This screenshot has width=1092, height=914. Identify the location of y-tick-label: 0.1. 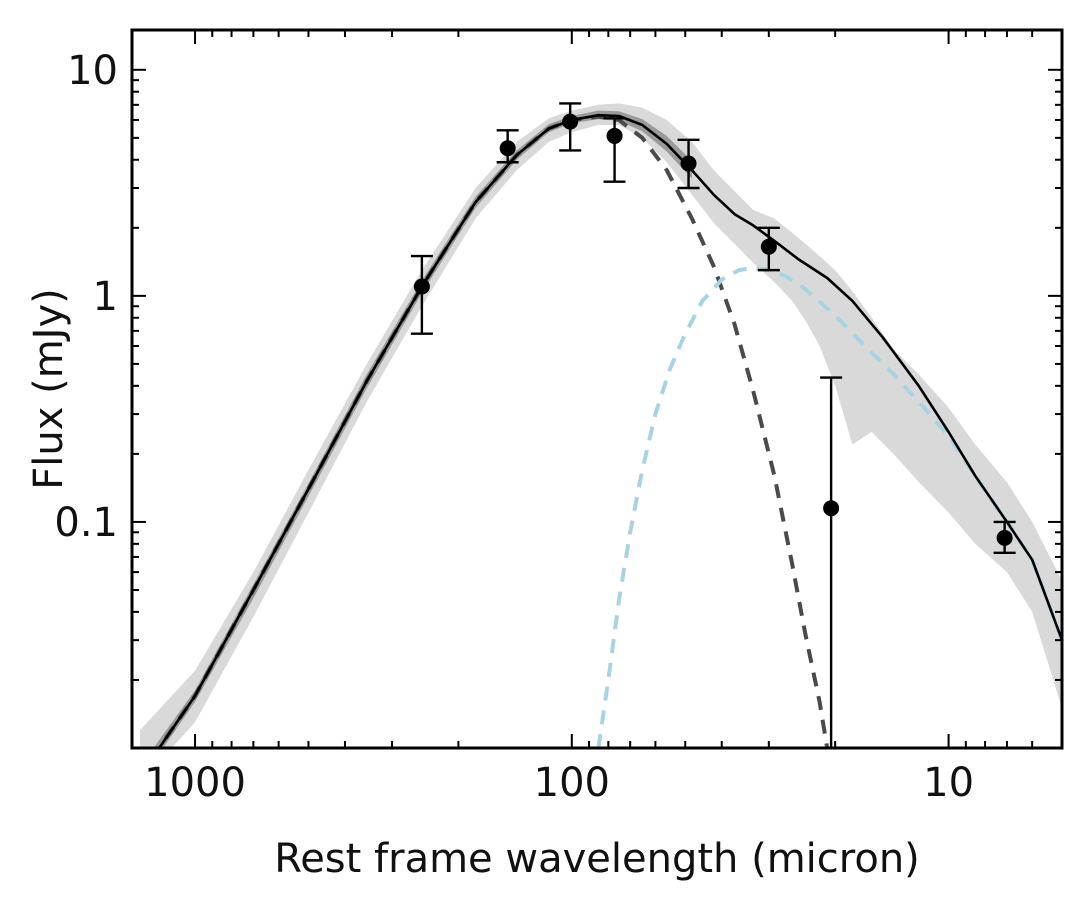
(86, 523).